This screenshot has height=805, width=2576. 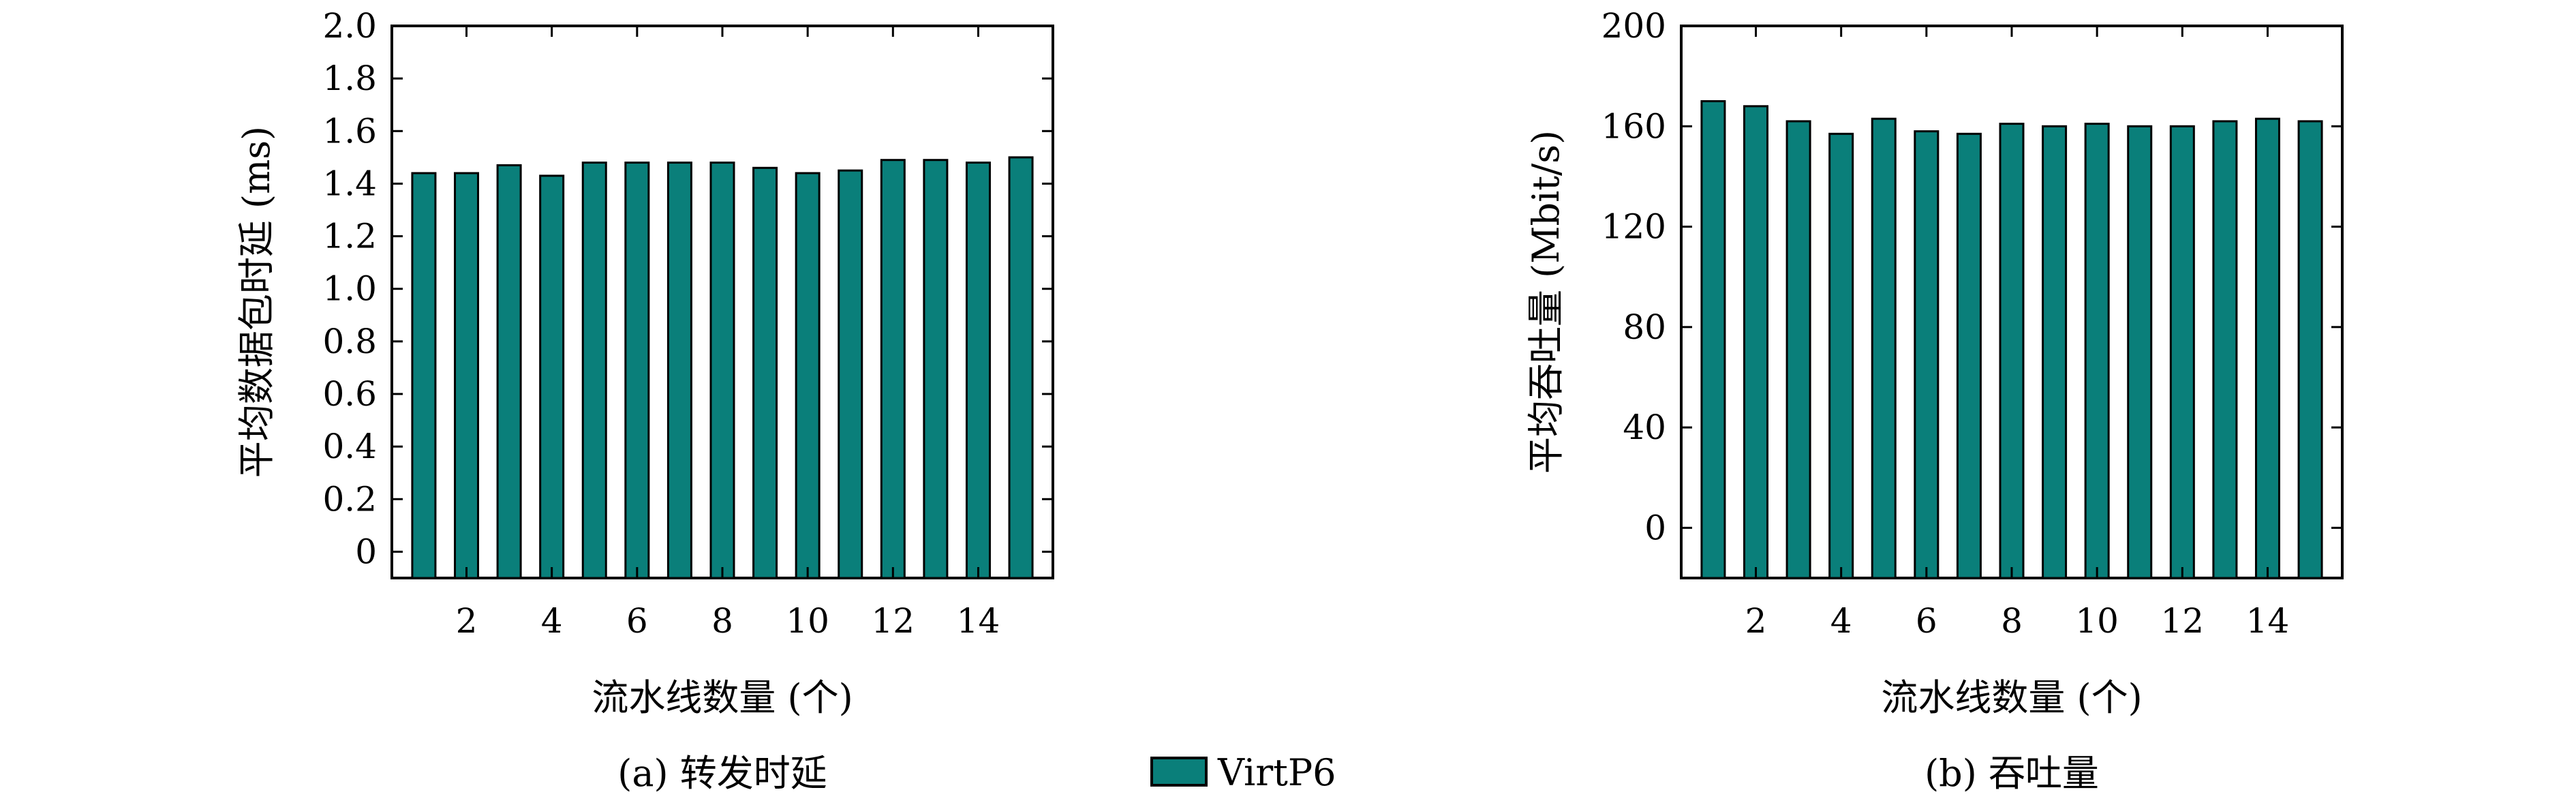 I want to click on chart-caption: (a) 转发时延, so click(x=722, y=773).